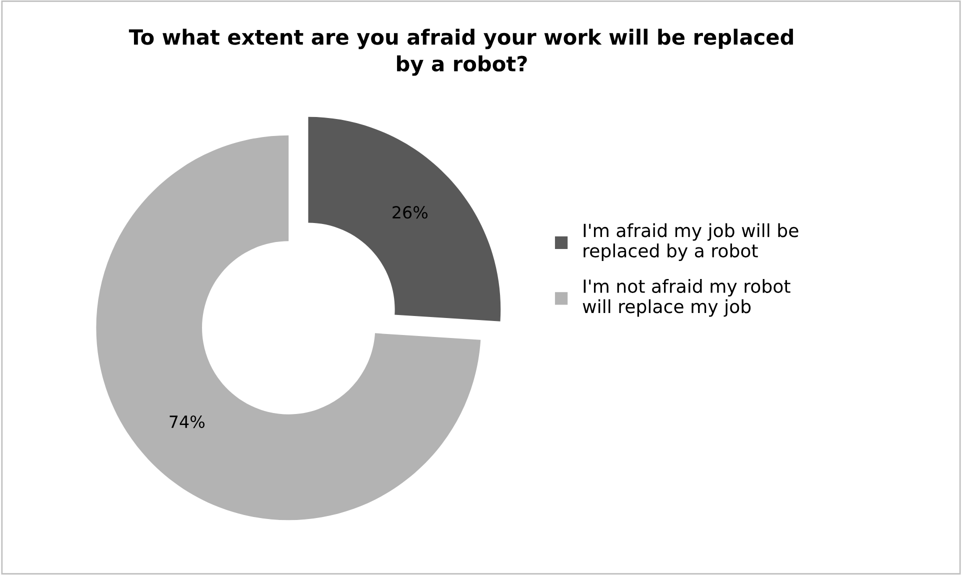  I want to click on legend-label: I'm not afraid my robot will replace my job, so click(686, 298).